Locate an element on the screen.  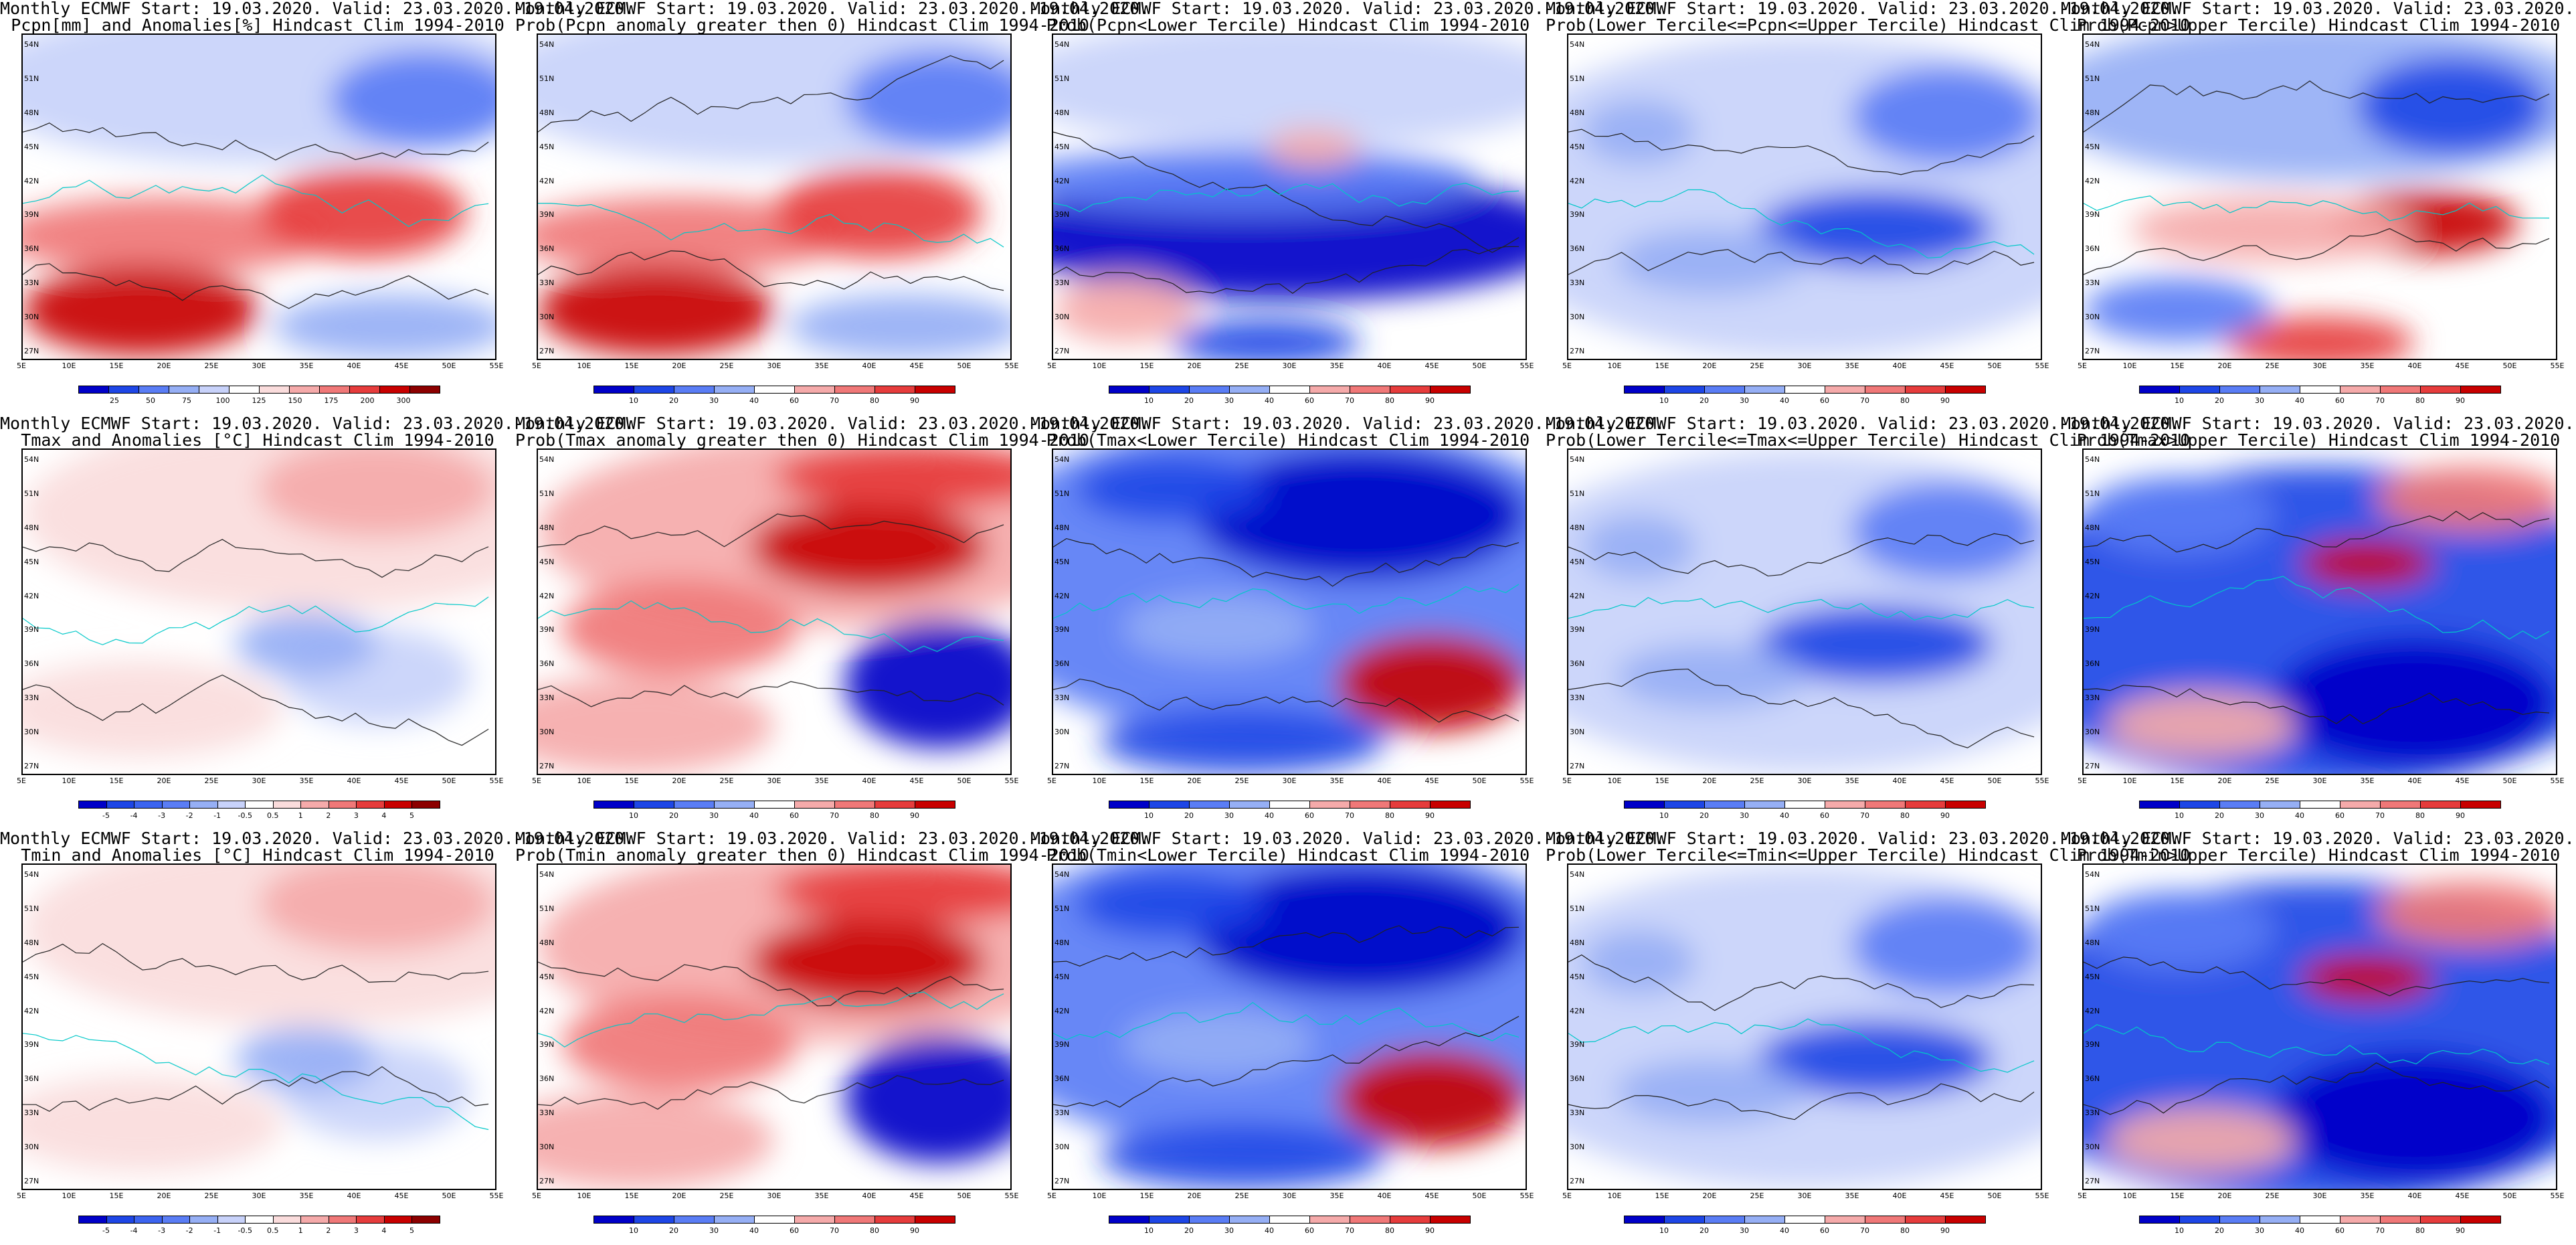
forecast-field is located at coordinates (2320, 197).